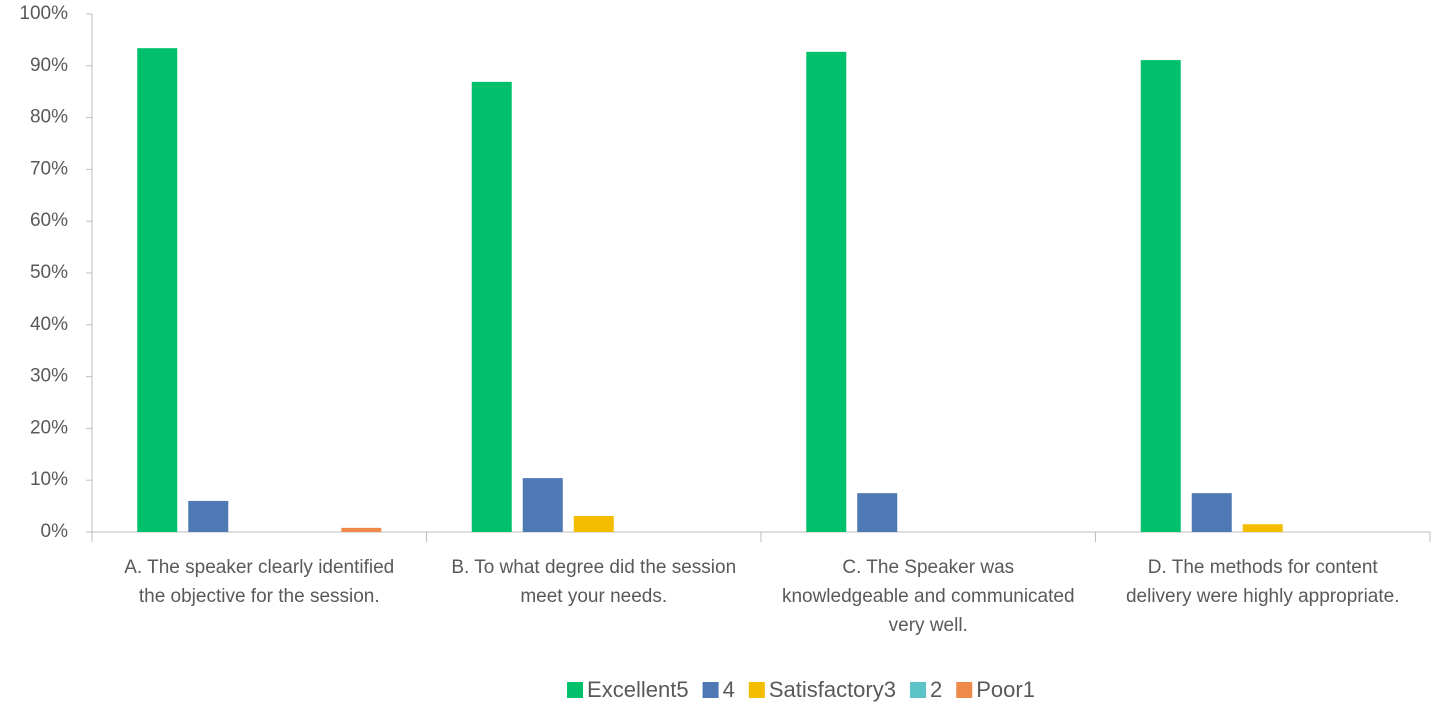 The width and height of the screenshot is (1431, 709). I want to click on y-tick-label: 0%, so click(55, 531).